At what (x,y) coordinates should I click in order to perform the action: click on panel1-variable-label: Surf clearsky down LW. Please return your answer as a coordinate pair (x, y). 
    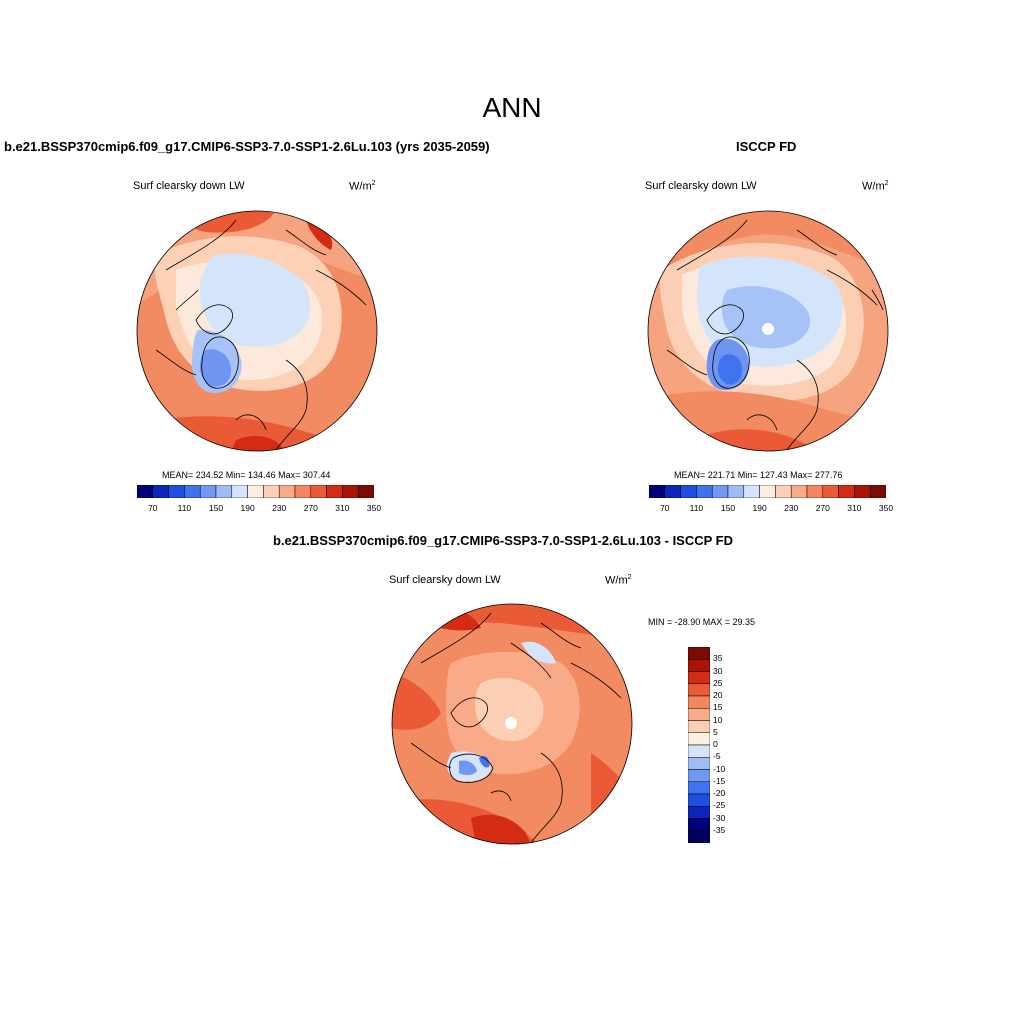
    Looking at the image, I should click on (189, 186).